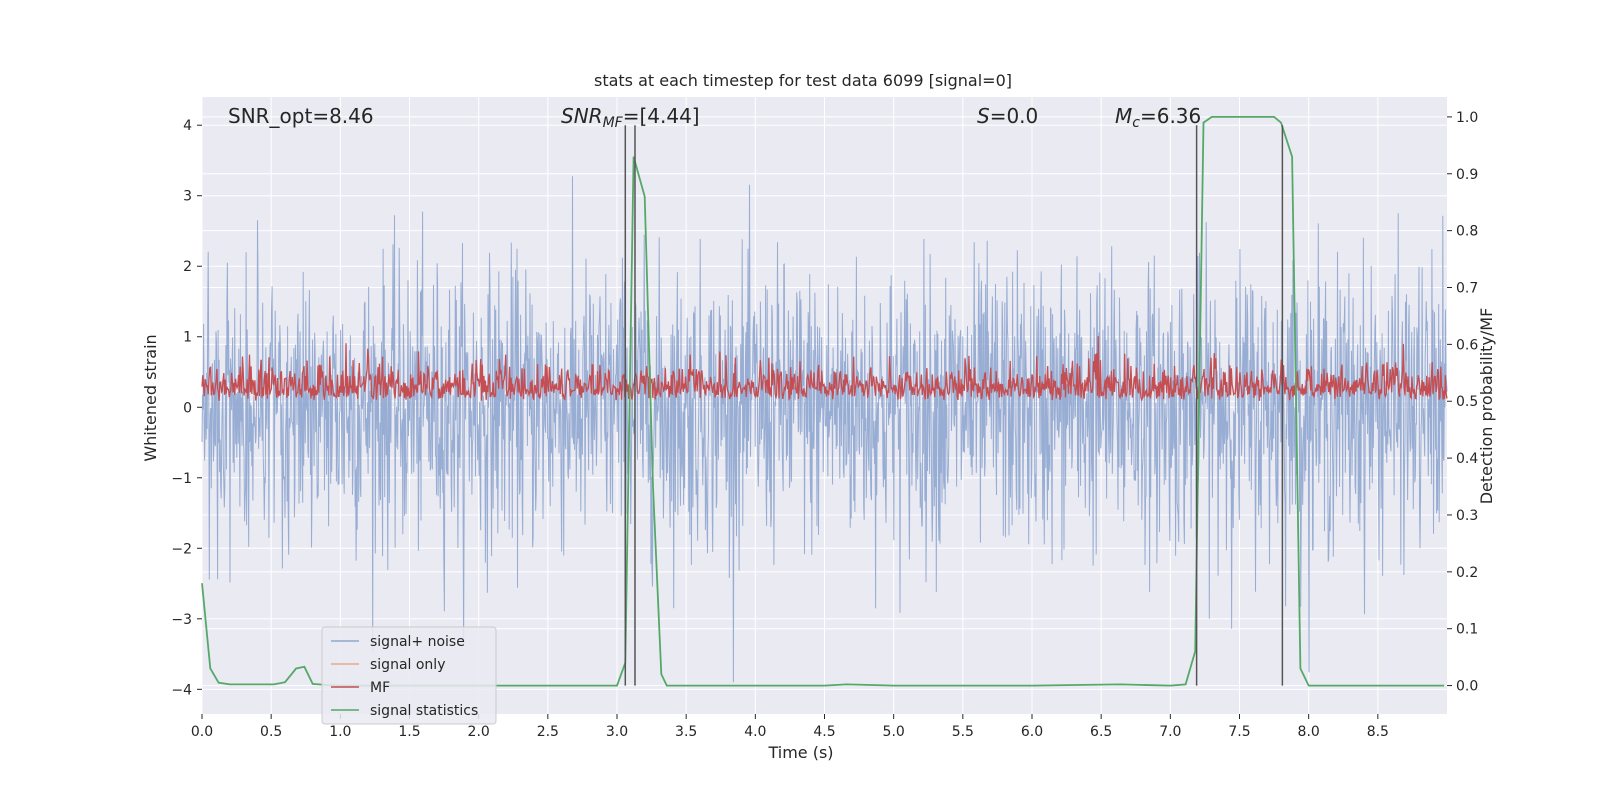  I want to click on x-tick-label: 6.5, so click(1101, 732).